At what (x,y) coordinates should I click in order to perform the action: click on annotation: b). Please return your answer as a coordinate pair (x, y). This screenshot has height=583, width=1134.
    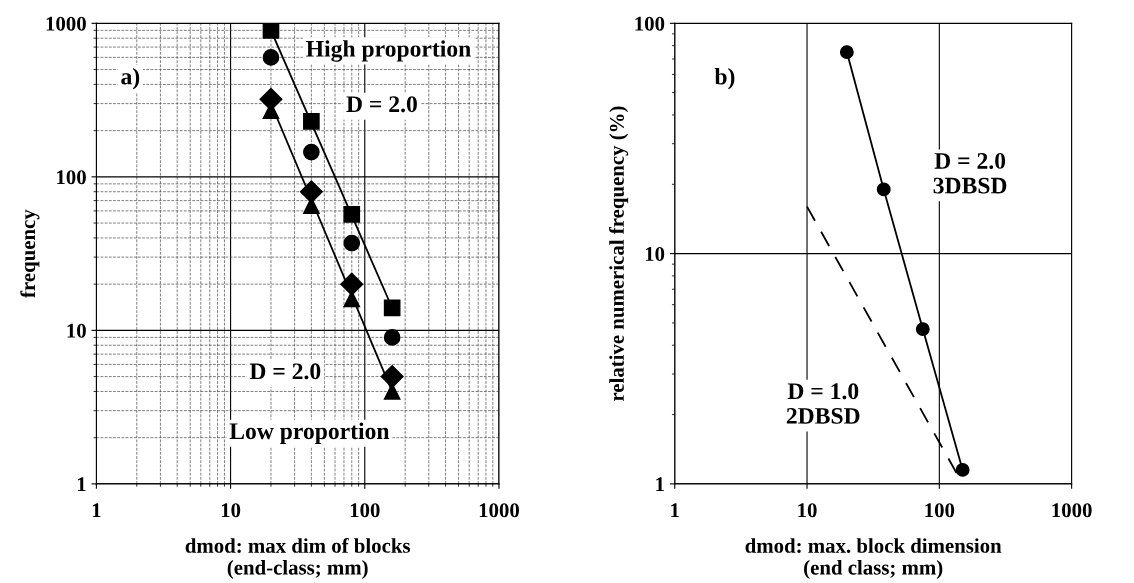
    Looking at the image, I should click on (724, 78).